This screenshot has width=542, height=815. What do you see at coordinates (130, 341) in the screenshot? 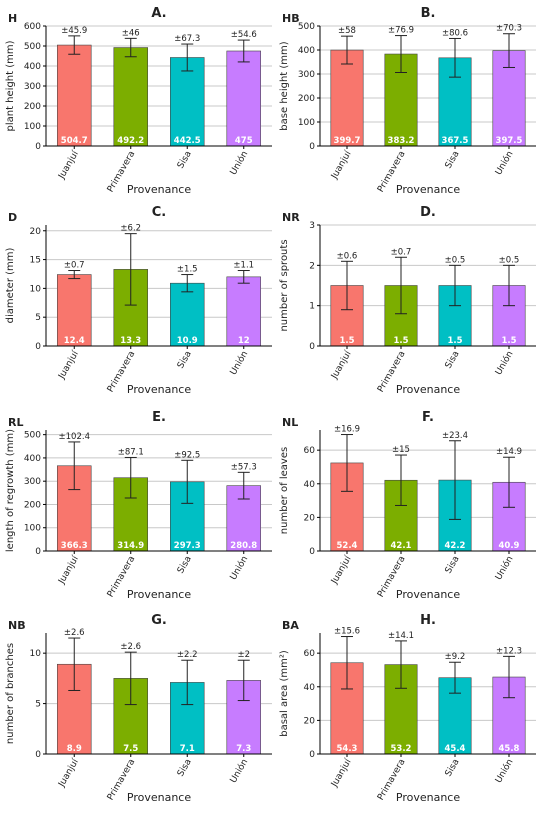
I see `value-label: 13.3` at bounding box center [130, 341].